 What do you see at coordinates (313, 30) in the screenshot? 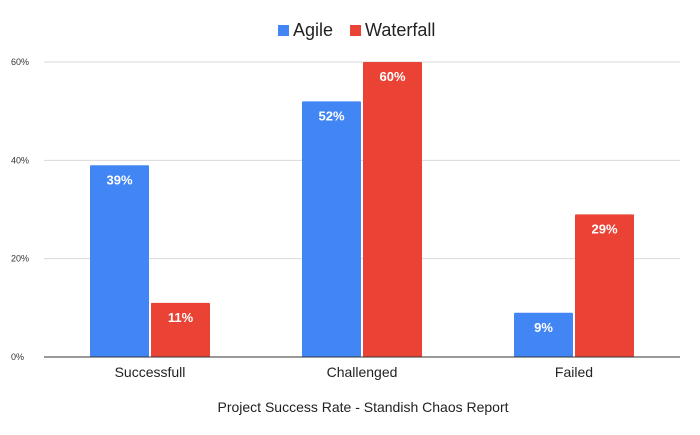
I see `legend-label-agile: Agile` at bounding box center [313, 30].